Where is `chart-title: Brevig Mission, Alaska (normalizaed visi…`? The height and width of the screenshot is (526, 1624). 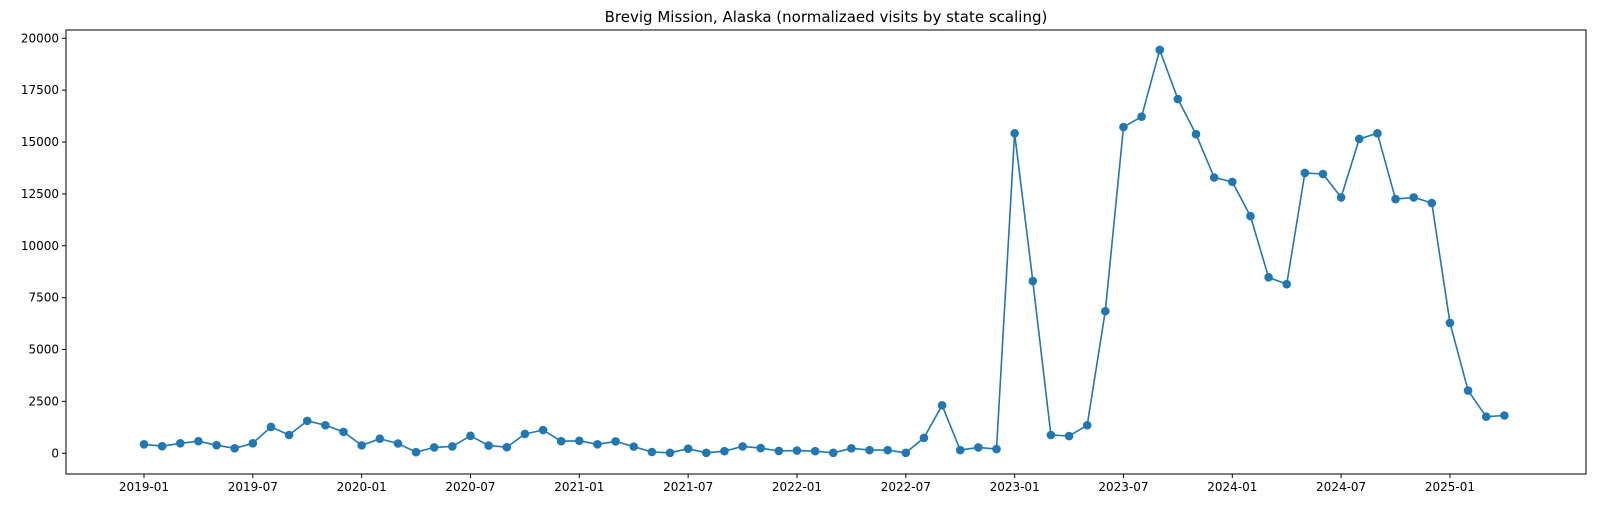
chart-title: Brevig Mission, Alaska (normalizaed visi… is located at coordinates (826, 17).